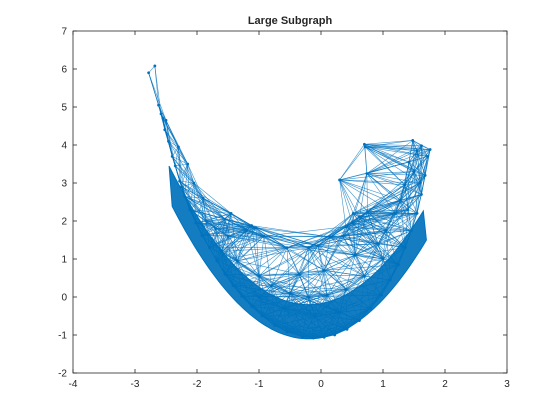  What do you see at coordinates (383, 384) in the screenshot?
I see `x-tick-label: 1` at bounding box center [383, 384].